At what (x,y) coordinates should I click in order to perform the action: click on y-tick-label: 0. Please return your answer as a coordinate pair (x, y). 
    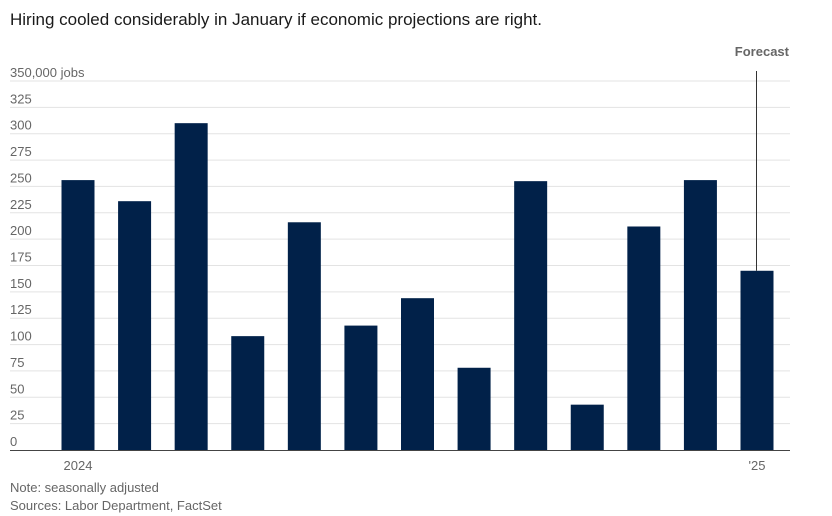
    Looking at the image, I should click on (13, 441).